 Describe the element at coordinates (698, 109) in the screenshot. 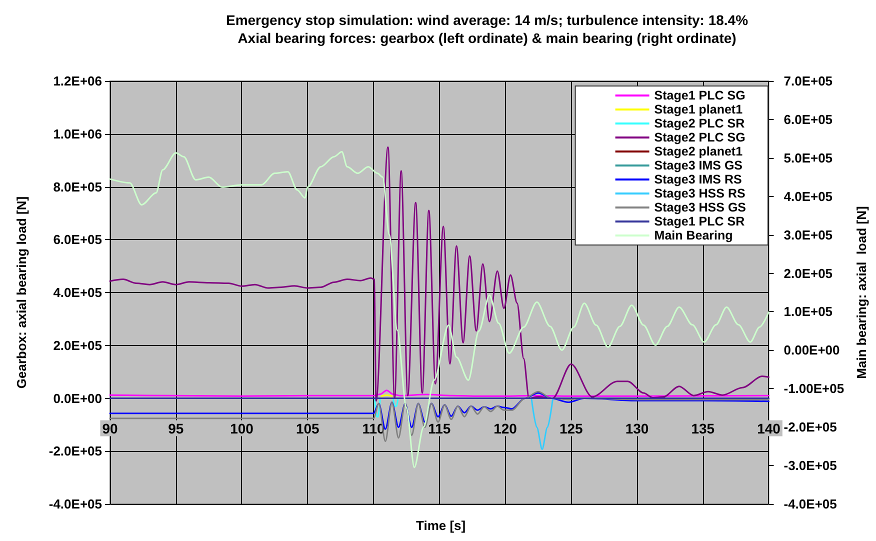

I see `legend-label: Stage1 planet1` at that location.